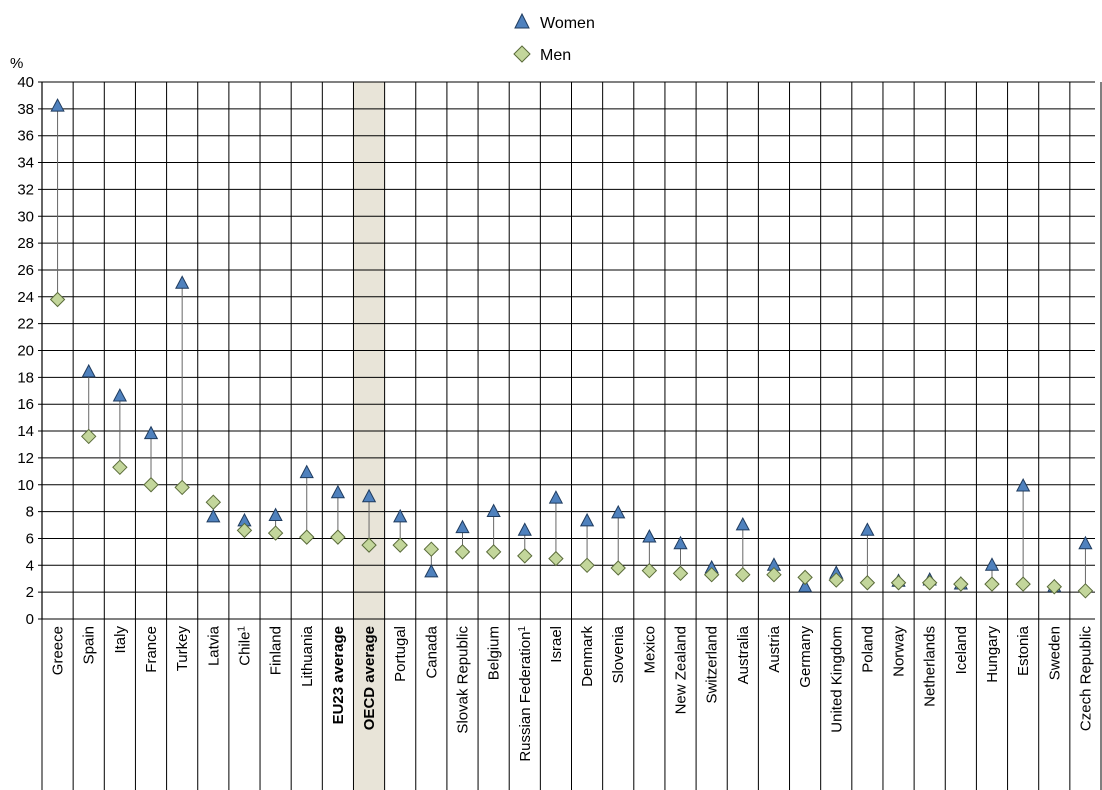 The image size is (1102, 790). Describe the element at coordinates (25, 189) in the screenshot. I see `y-tick-label-32: 32` at that location.